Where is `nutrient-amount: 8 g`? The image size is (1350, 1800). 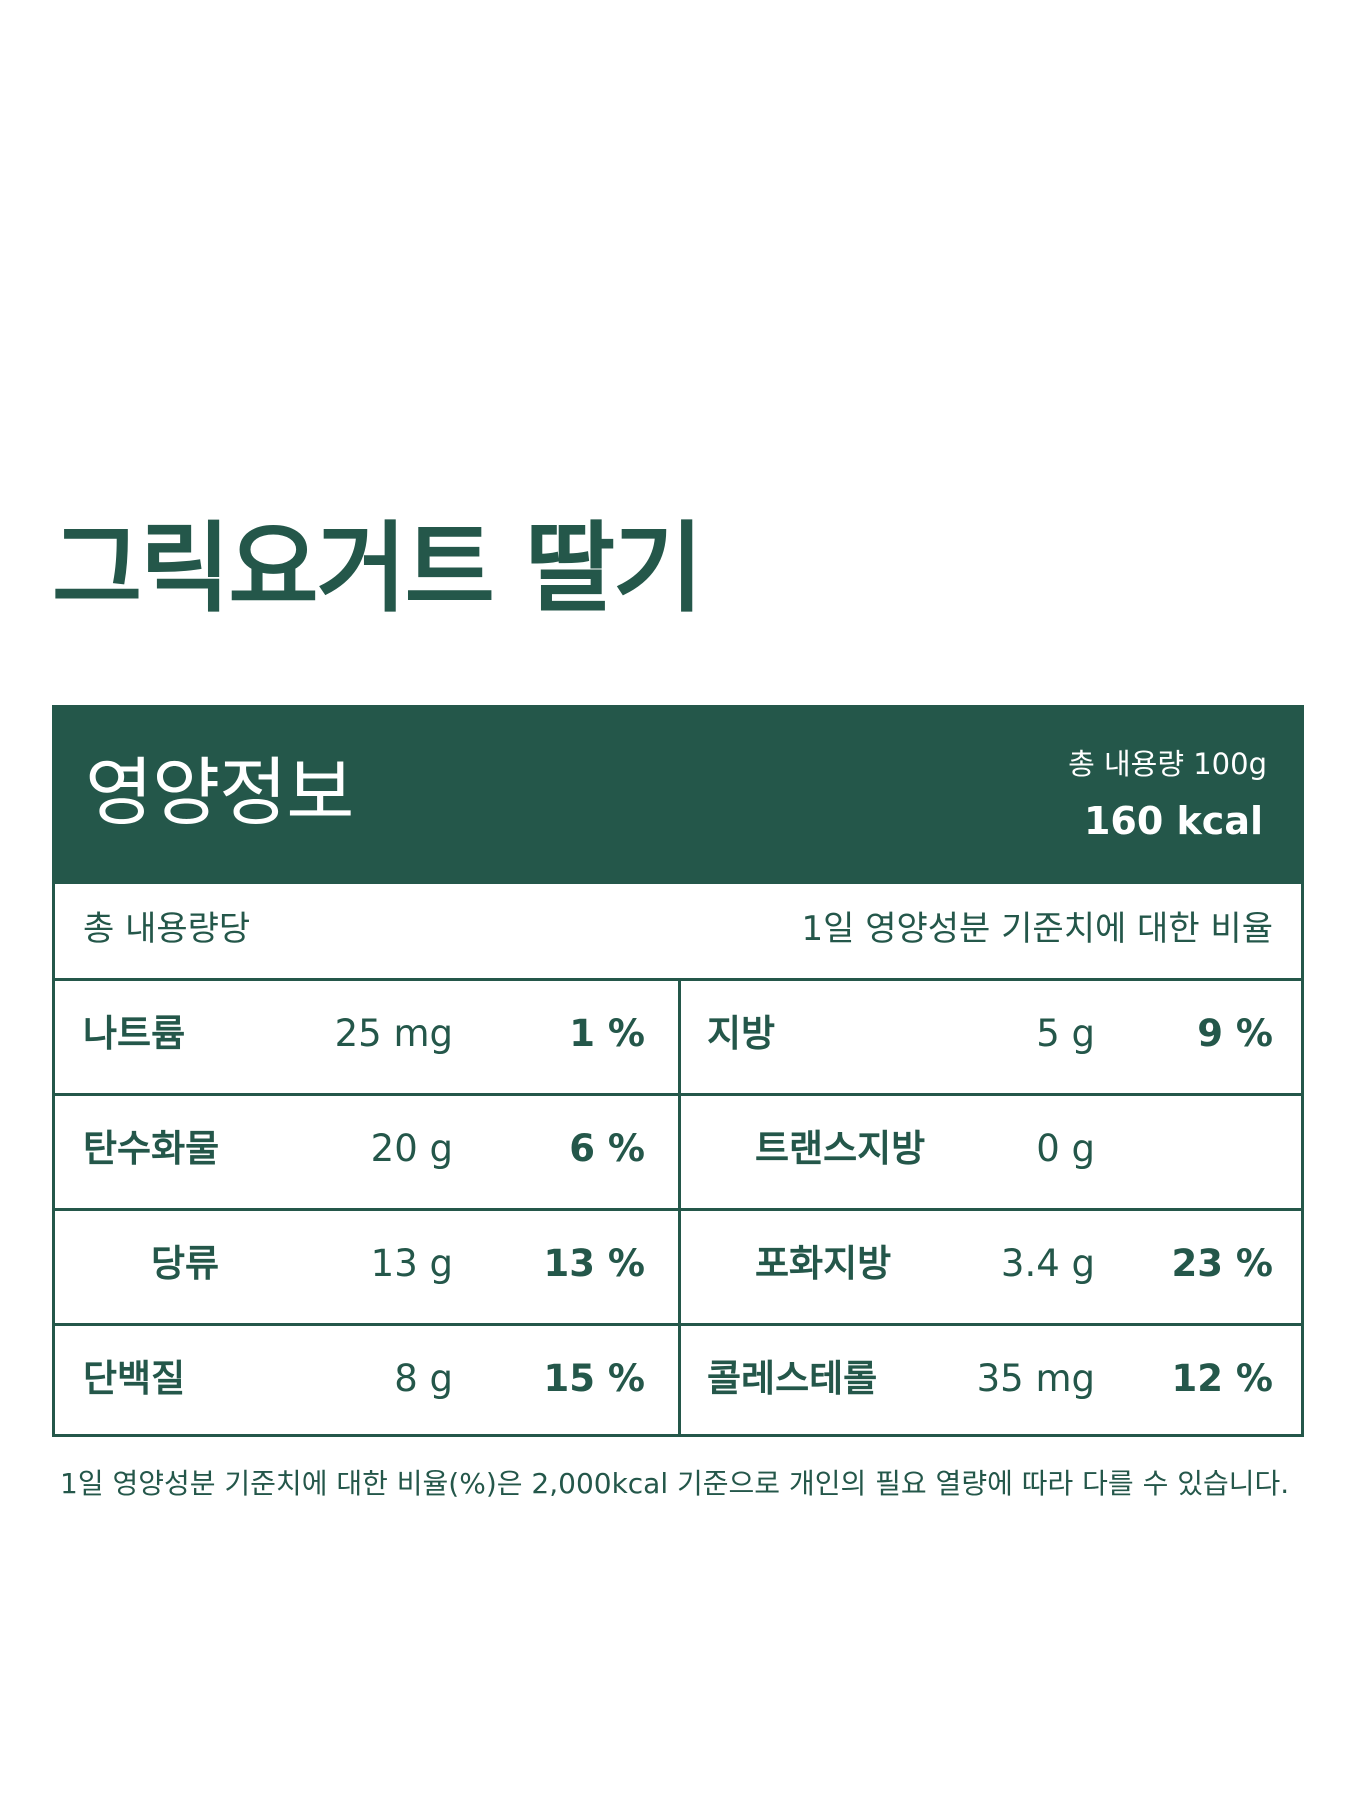 nutrient-amount: 8 g is located at coordinates (423, 1378).